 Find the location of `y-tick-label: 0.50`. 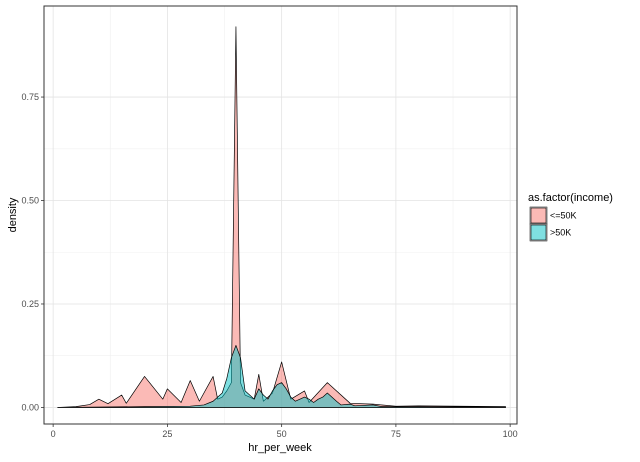

y-tick-label: 0.50 is located at coordinates (30, 201).